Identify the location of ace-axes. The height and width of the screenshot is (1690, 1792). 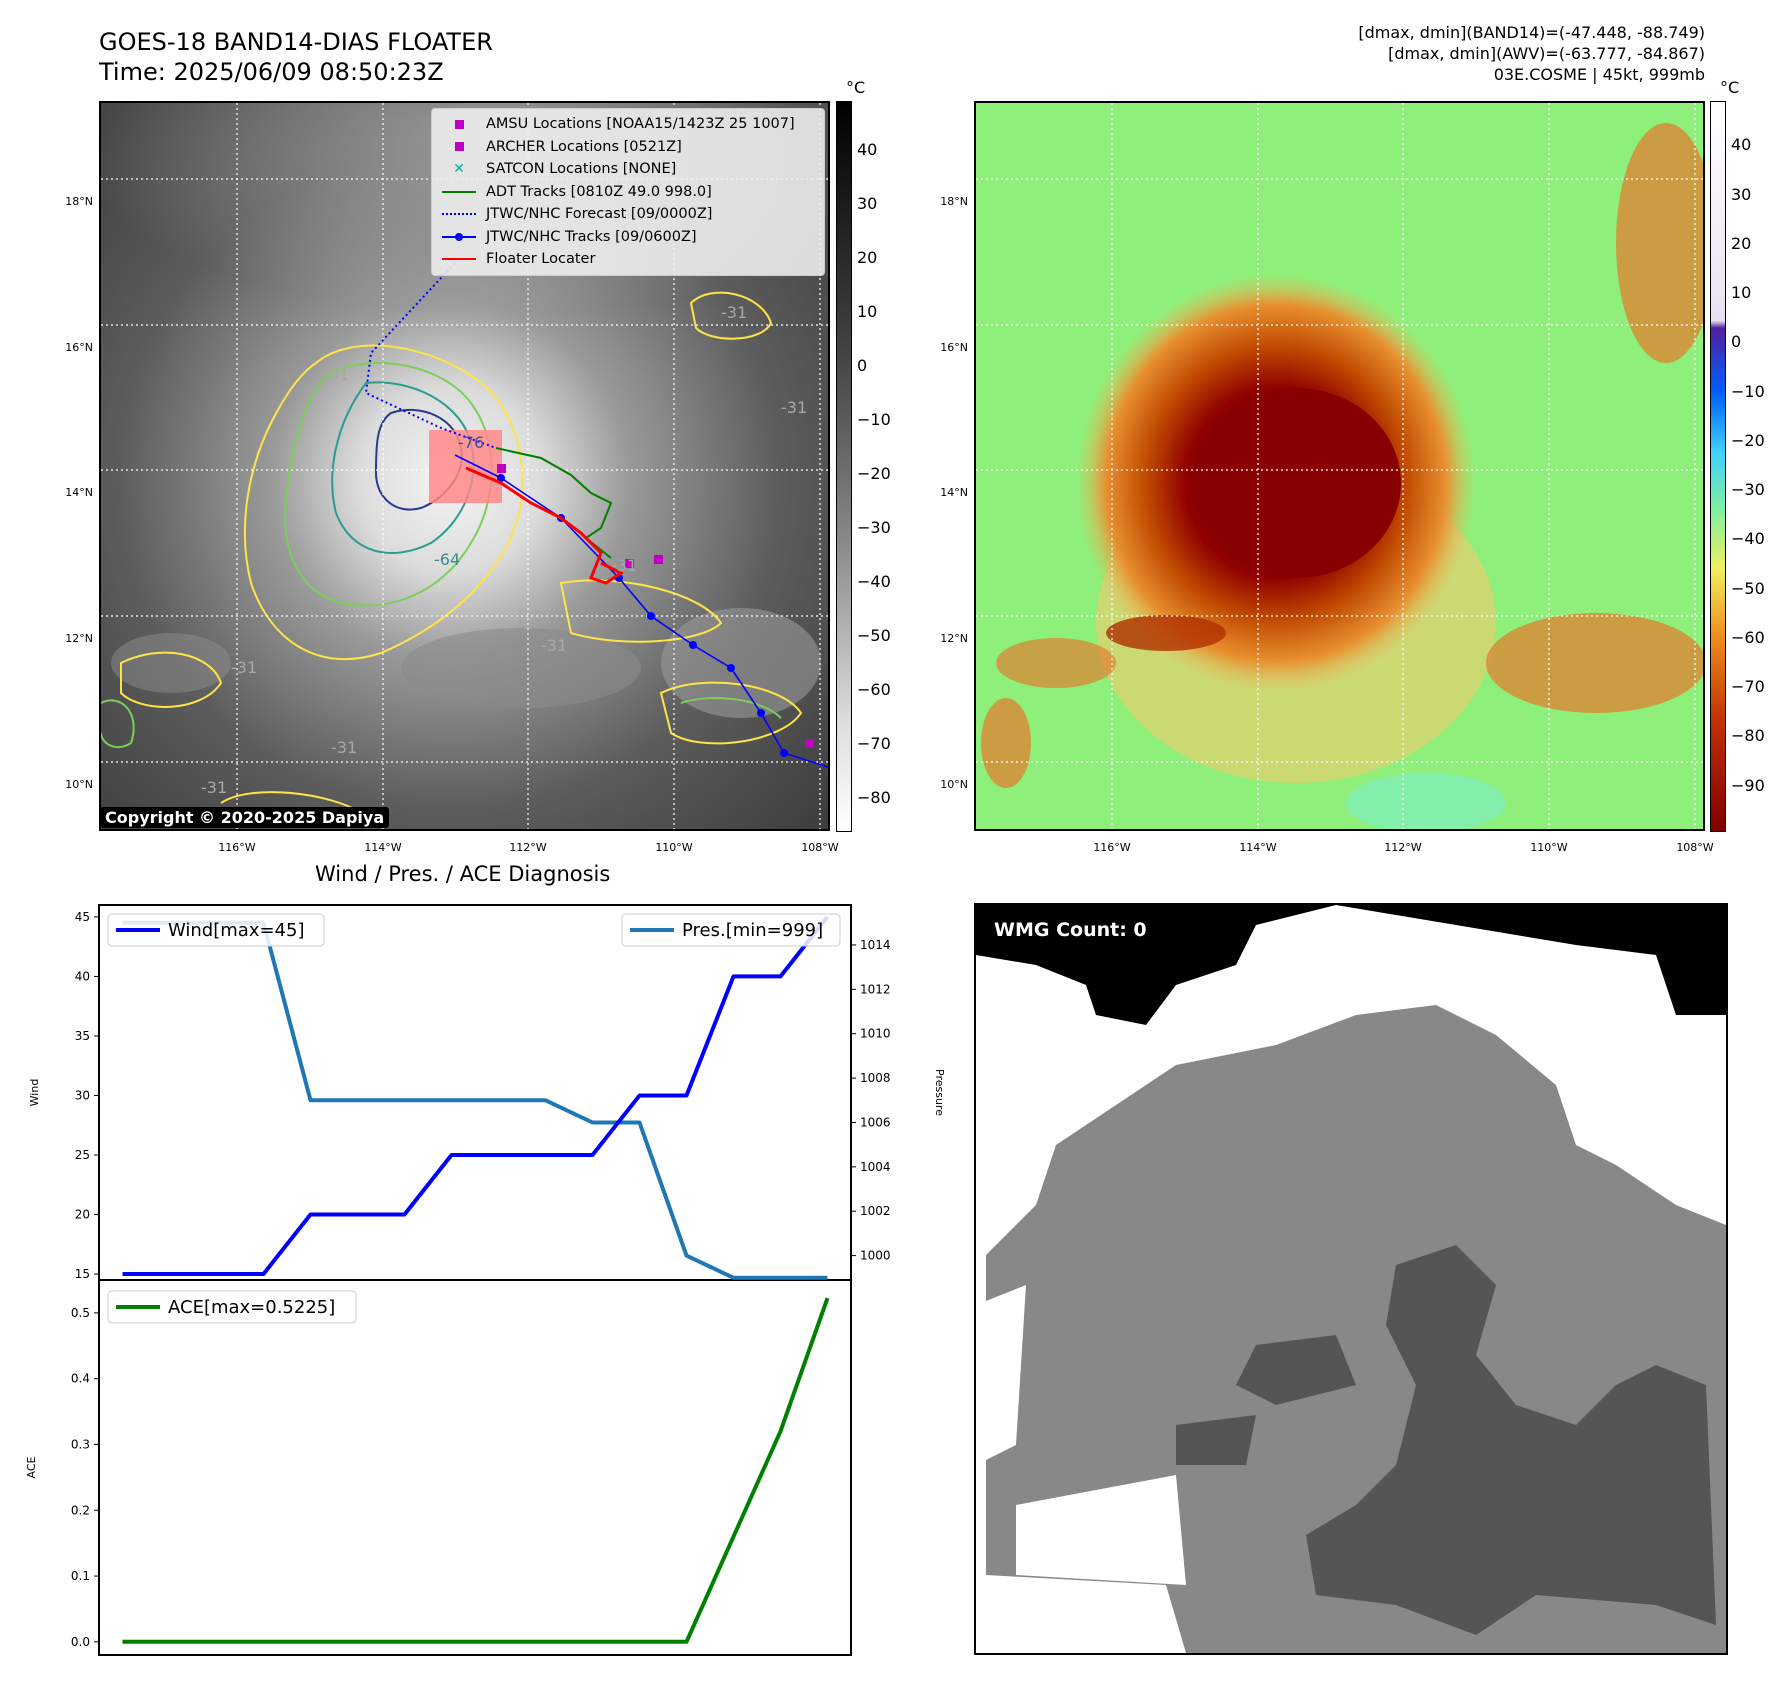
(475, 1467).